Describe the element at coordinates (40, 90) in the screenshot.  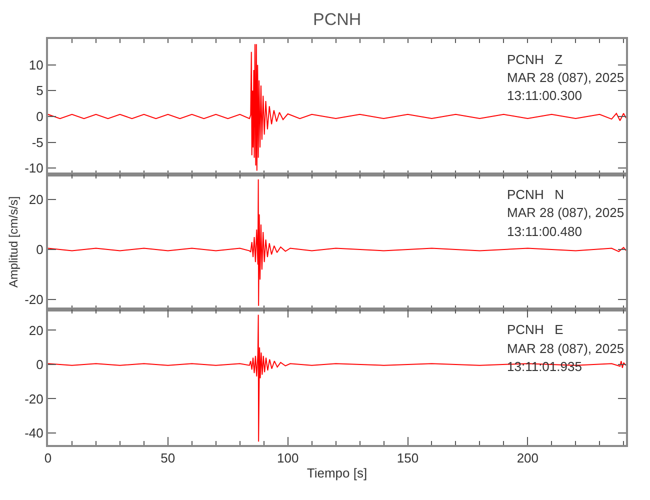
I see `y-tick-label: 5` at that location.